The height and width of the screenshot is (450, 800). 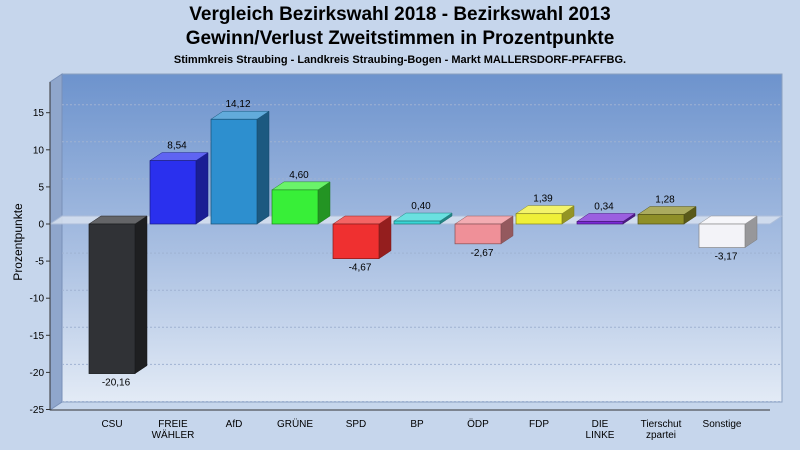 I want to click on data-label: -2,67, so click(x=482, y=253).